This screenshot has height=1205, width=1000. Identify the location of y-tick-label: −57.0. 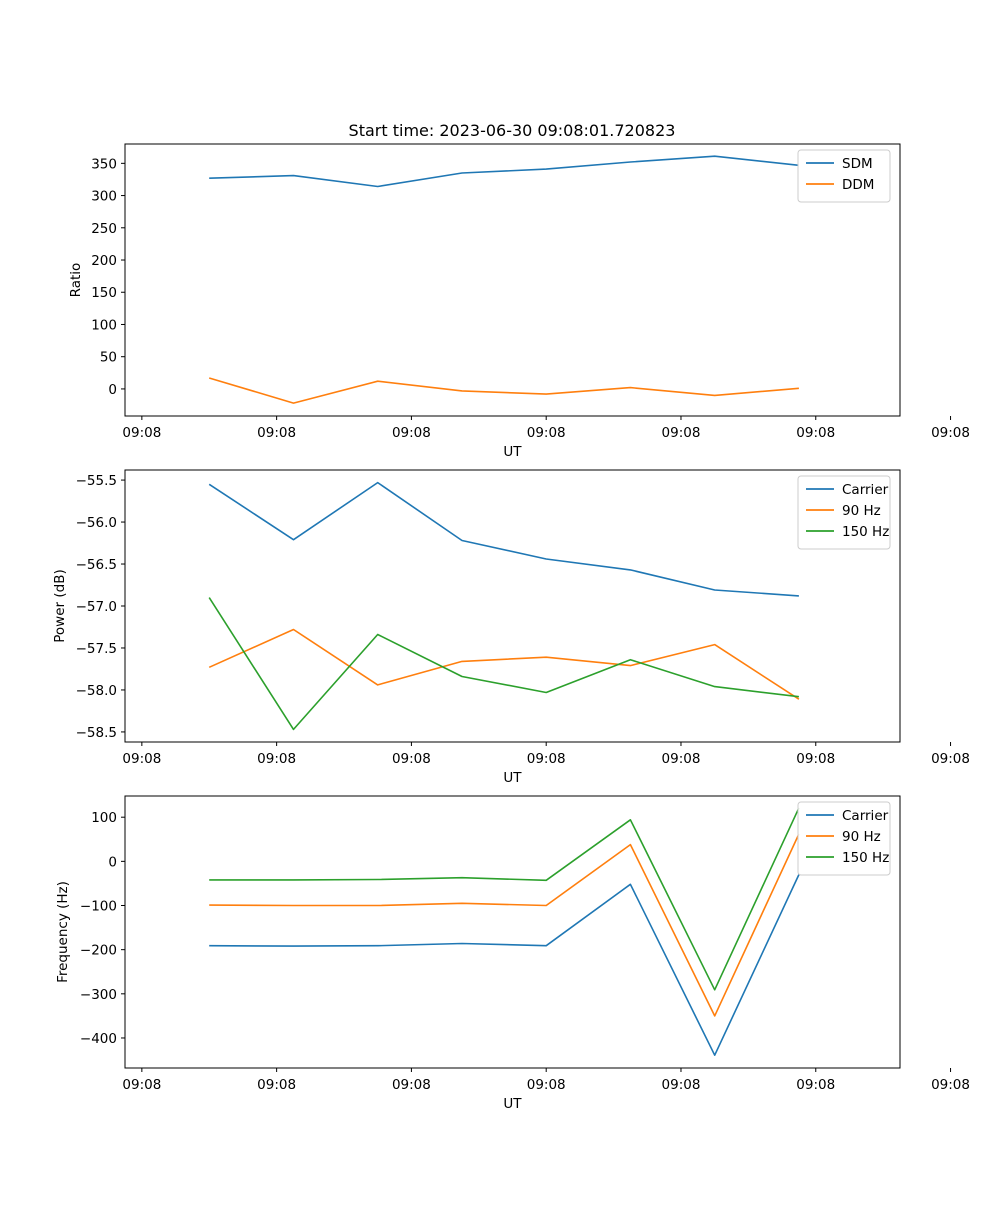
(96, 607).